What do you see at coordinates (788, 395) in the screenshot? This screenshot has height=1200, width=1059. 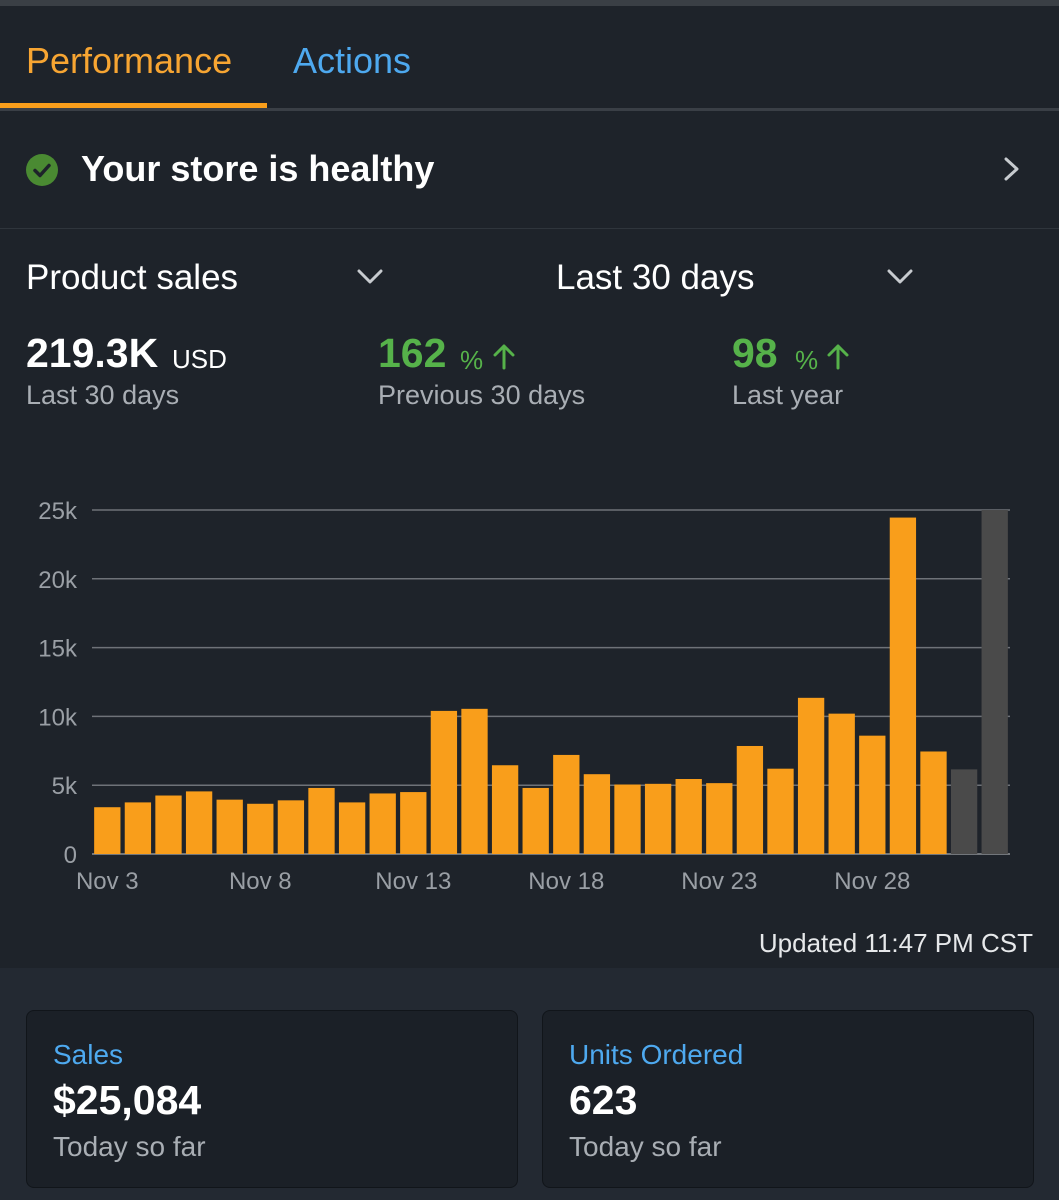 I see `year-change-label: Last year` at bounding box center [788, 395].